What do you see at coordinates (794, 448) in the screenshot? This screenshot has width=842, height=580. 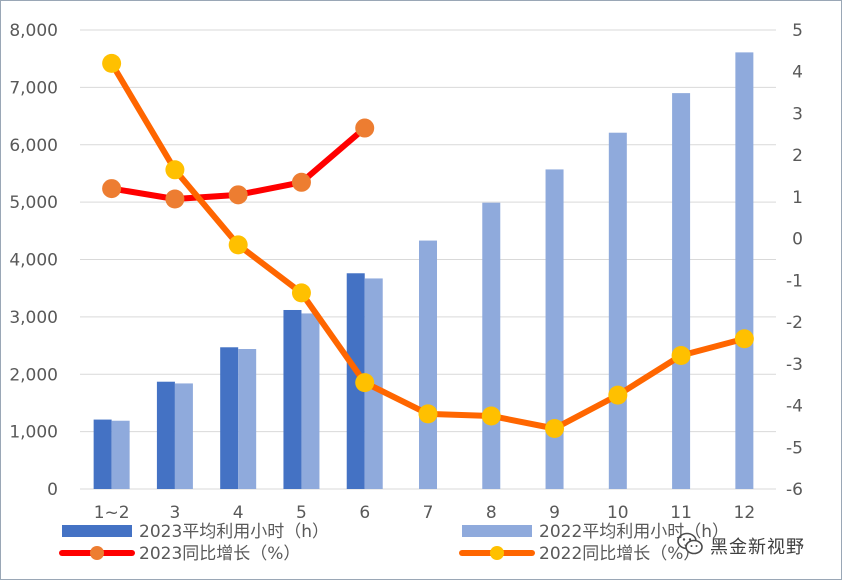 I see `y-right-tick-label: -5` at bounding box center [794, 448].